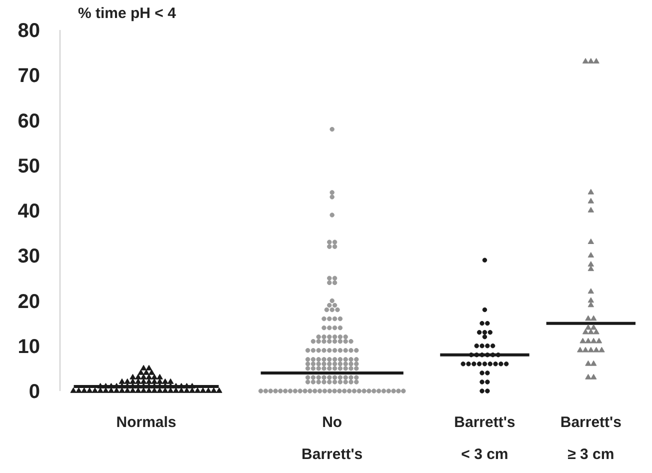  I want to click on x-tick-label: Normals, so click(146, 422).